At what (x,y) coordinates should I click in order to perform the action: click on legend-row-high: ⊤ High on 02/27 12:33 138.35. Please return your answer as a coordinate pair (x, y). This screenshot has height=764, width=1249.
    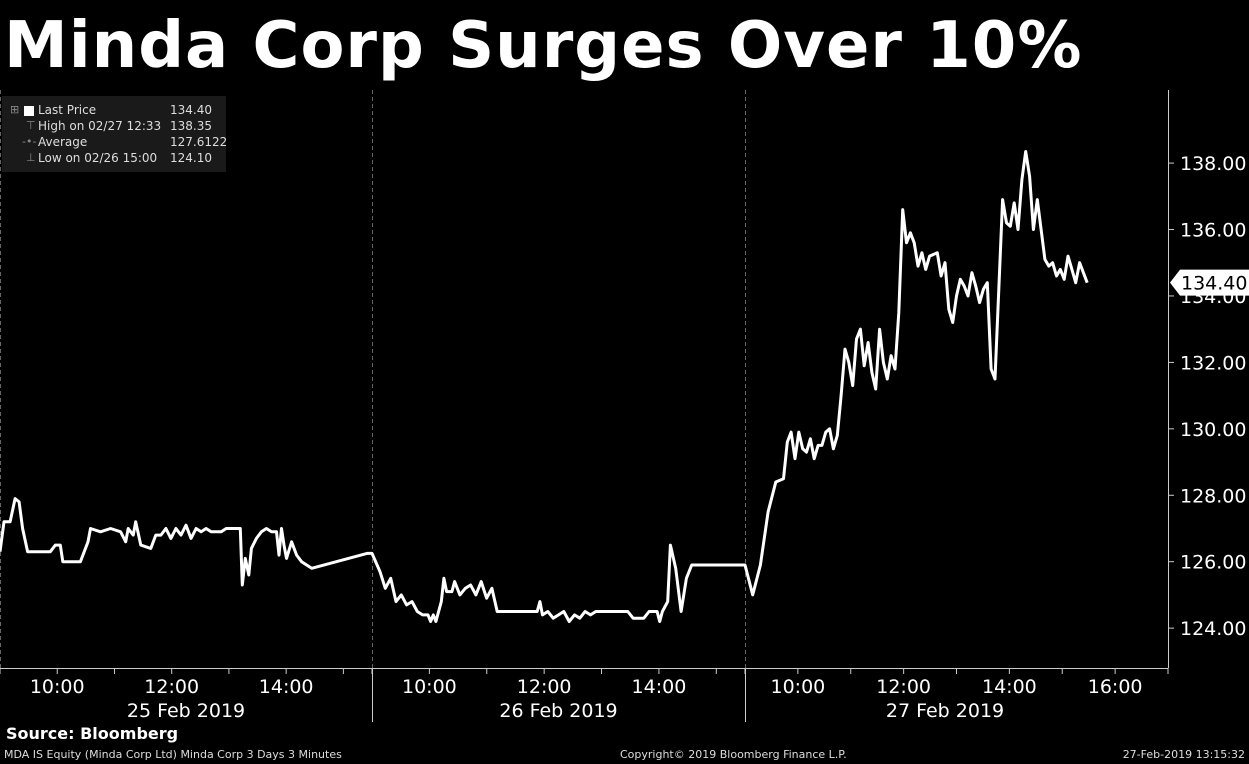
    Looking at the image, I should click on (114, 126).